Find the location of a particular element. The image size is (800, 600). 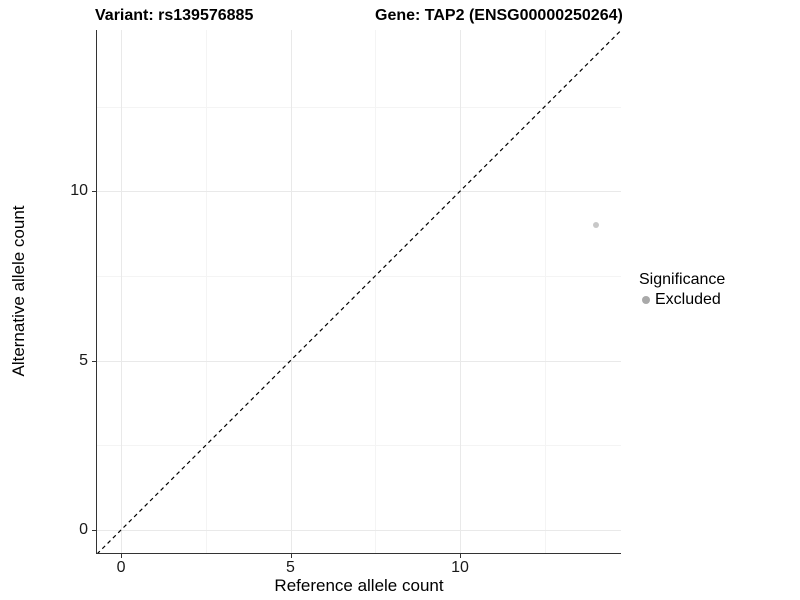

x-tick-label: 10 is located at coordinates (460, 567).